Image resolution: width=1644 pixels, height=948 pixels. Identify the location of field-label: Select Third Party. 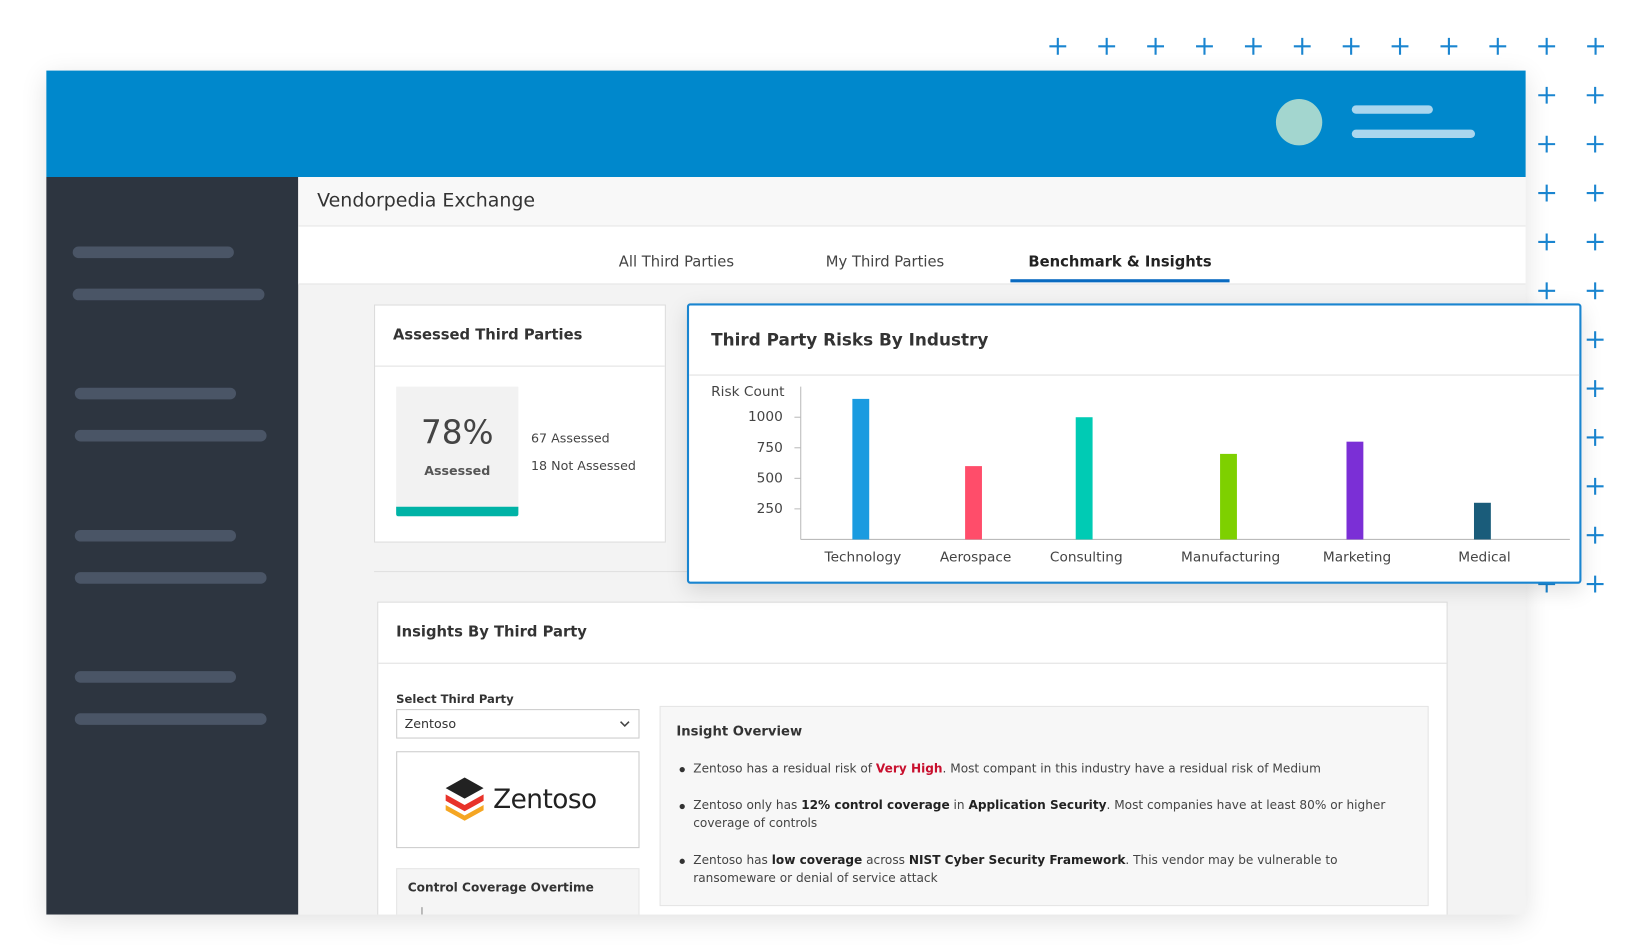
(455, 699).